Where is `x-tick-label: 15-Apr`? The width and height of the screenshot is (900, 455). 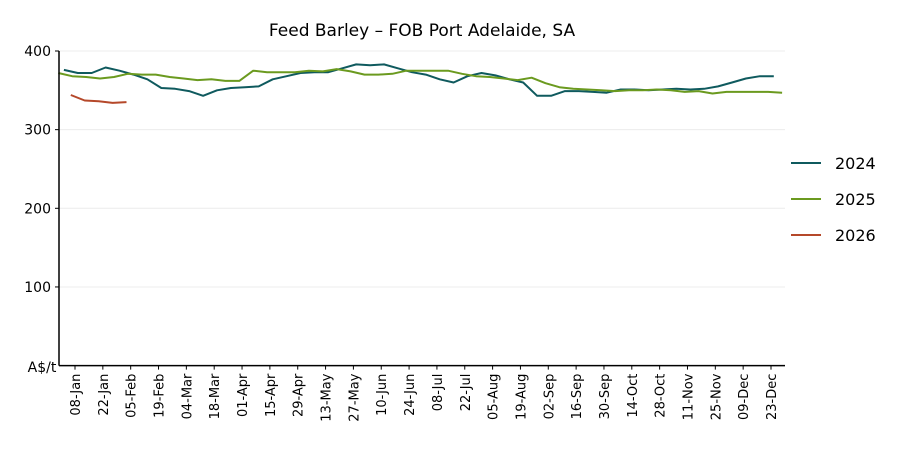
x-tick-label: 15-Apr is located at coordinates (271, 395).